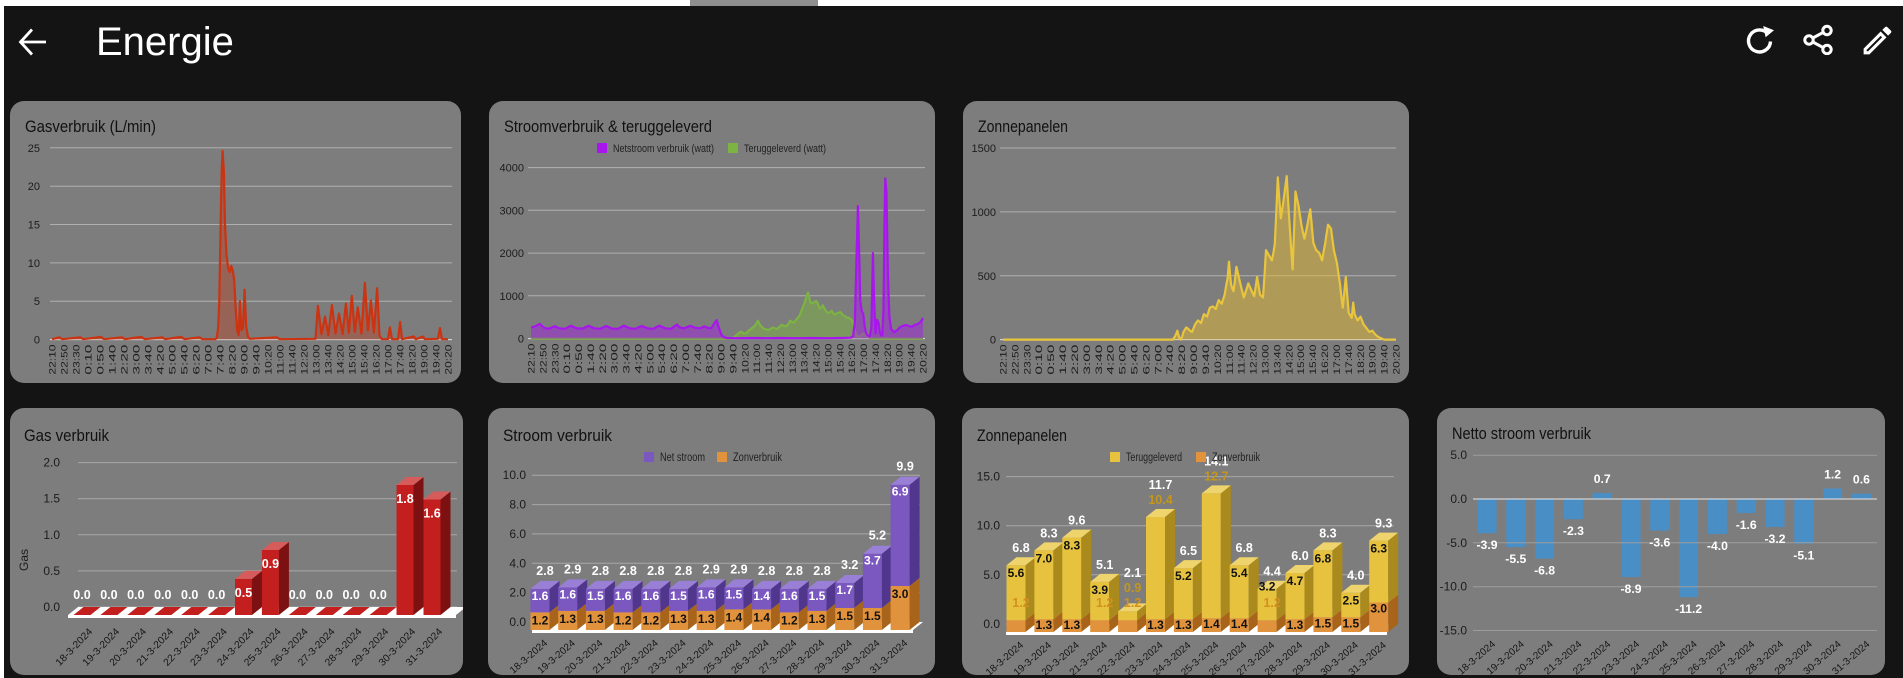 The width and height of the screenshot is (1903, 678). I want to click on svg-text: 12:20, so click(305, 360).